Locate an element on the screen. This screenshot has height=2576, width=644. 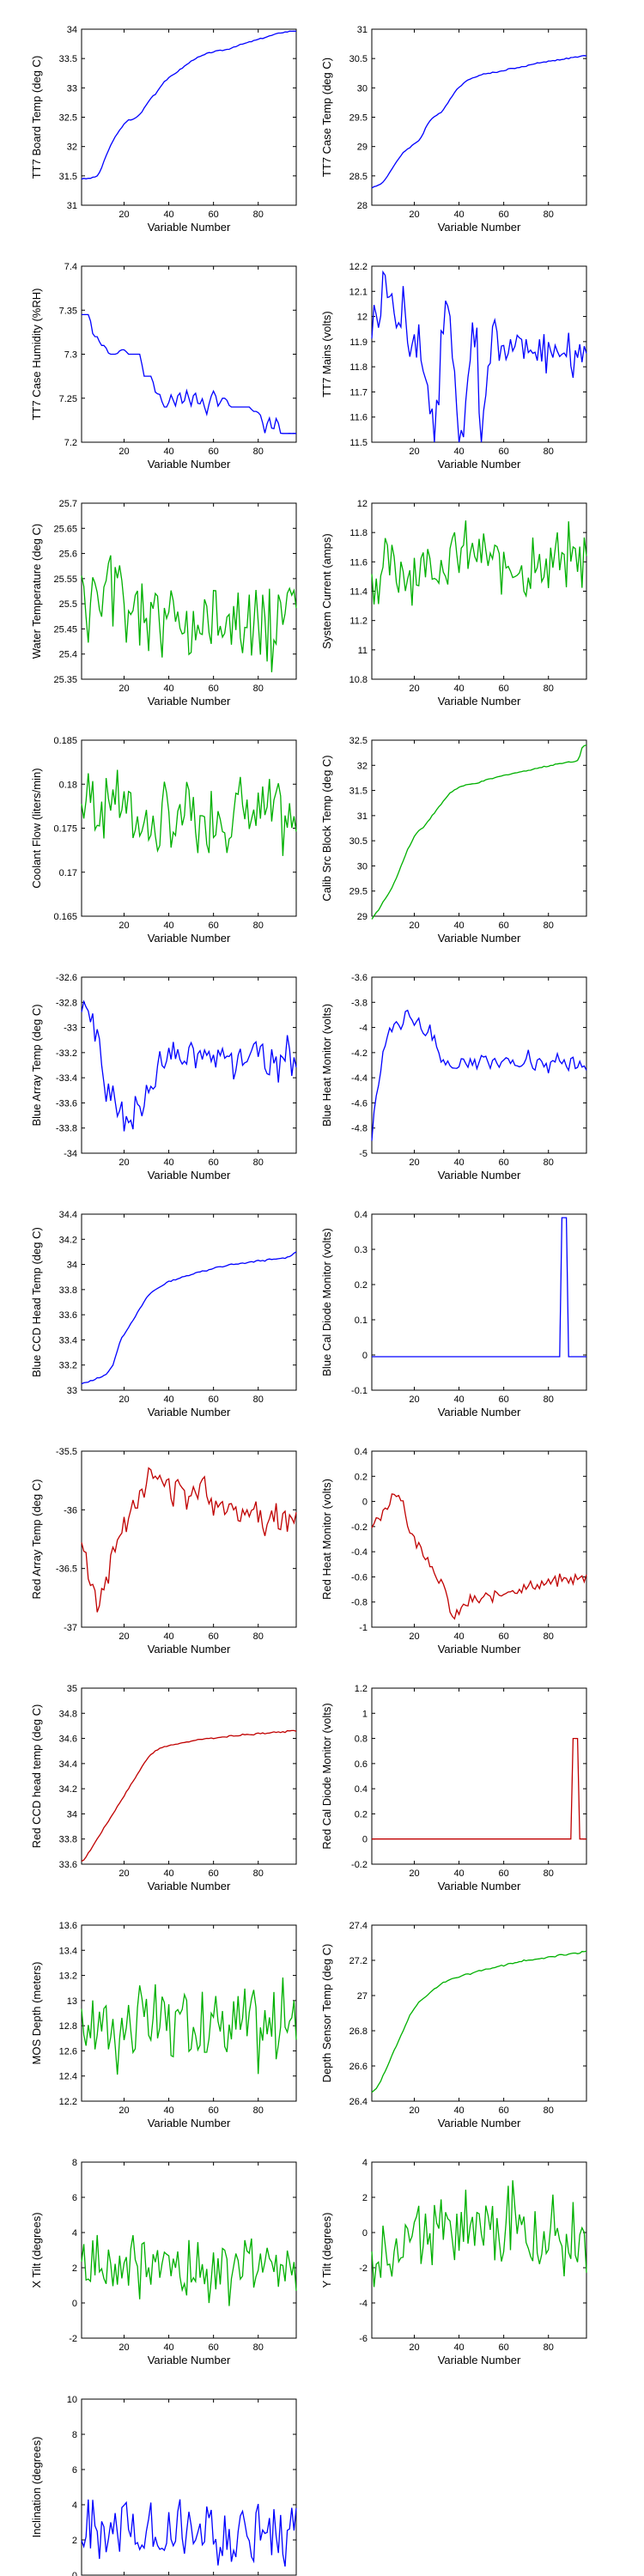
y-tick-label: 11.5 is located at coordinates (358, 443).